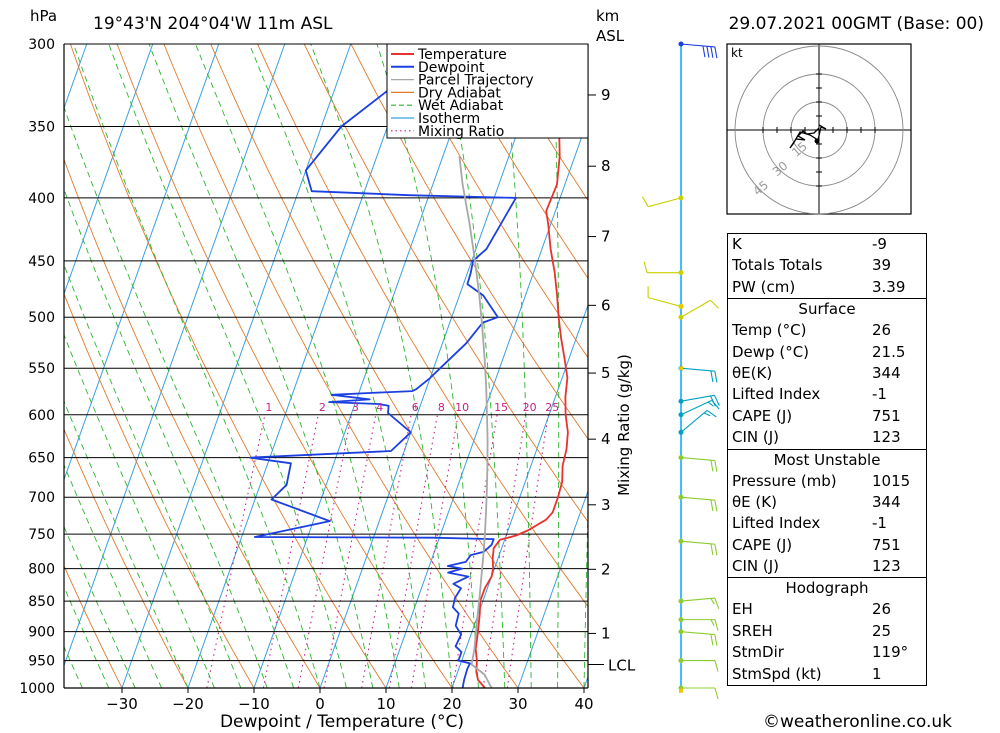 The image size is (1000, 733). Describe the element at coordinates (891, 480) in the screenshot. I see `most-unstable-value: 1015` at that location.